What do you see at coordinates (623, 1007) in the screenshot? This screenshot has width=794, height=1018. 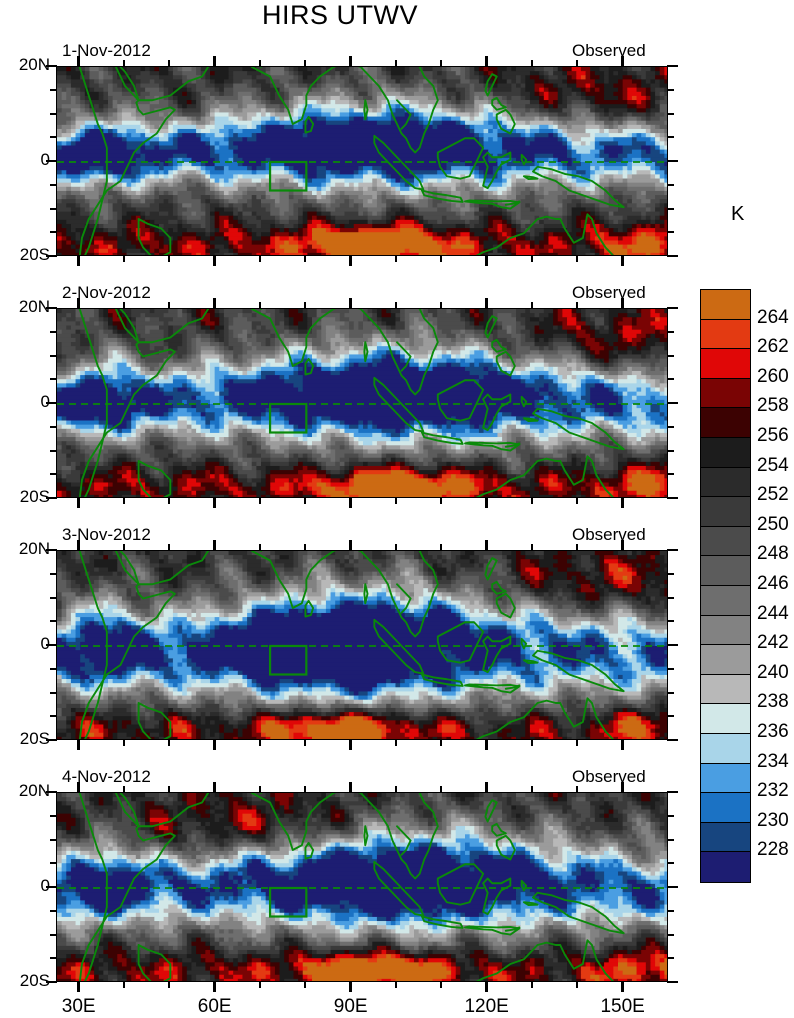 I see `xtick-label: 150E` at bounding box center [623, 1007].